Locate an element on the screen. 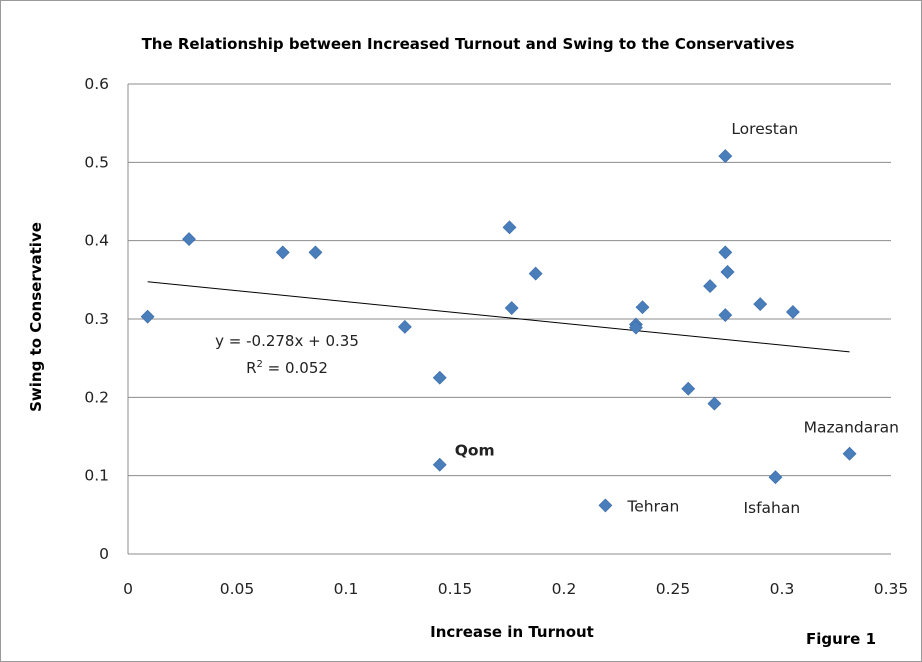 The width and height of the screenshot is (922, 662). trendline-equation: y = -0.278x + 0.35 is located at coordinates (287, 341).